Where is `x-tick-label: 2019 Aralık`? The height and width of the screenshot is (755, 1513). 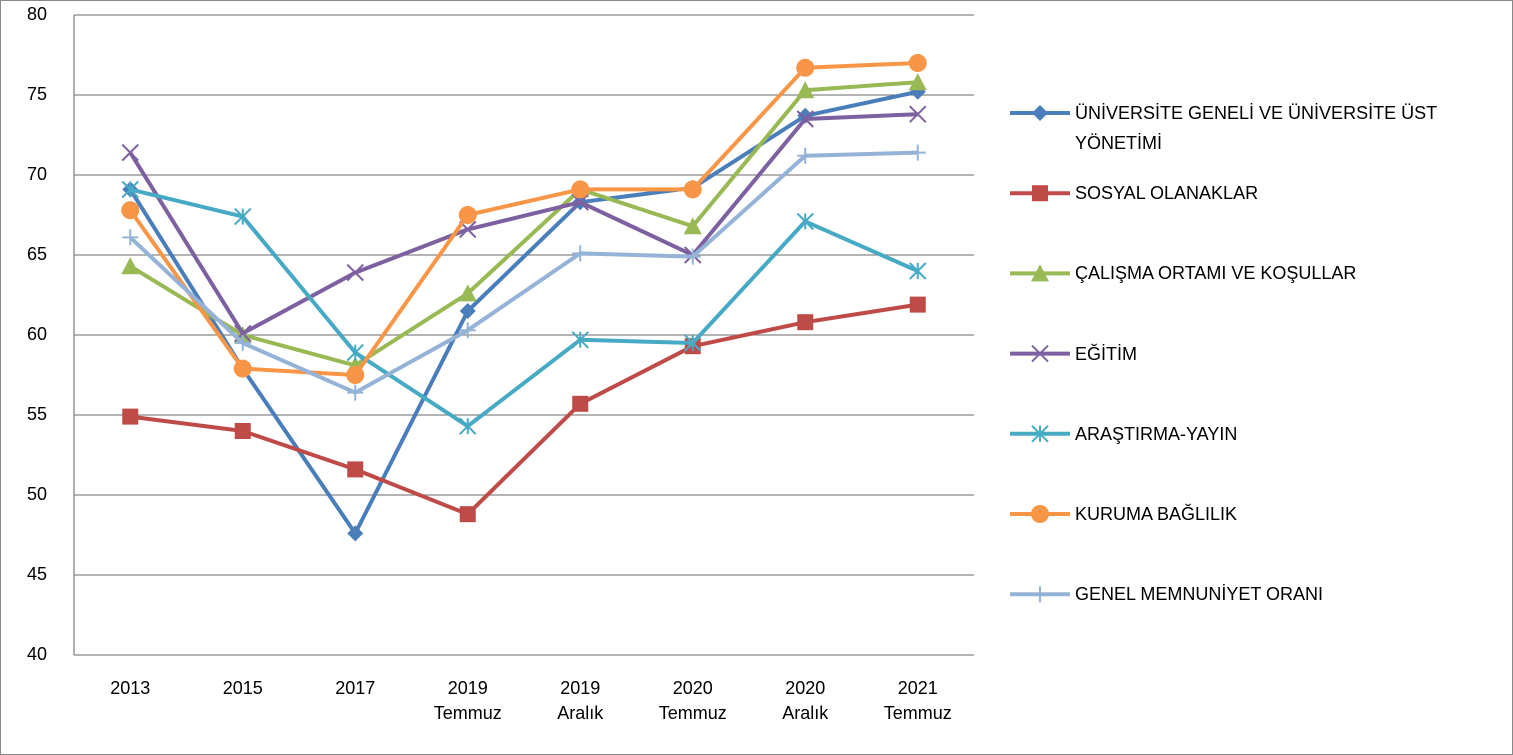 x-tick-label: 2019 Aralık is located at coordinates (580, 700).